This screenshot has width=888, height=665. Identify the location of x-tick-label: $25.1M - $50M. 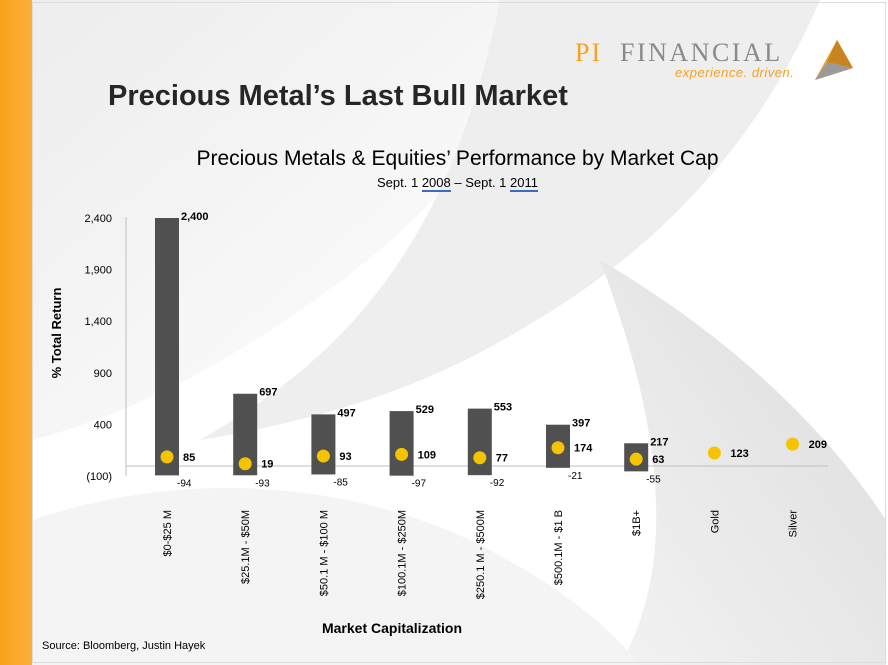
(246, 547).